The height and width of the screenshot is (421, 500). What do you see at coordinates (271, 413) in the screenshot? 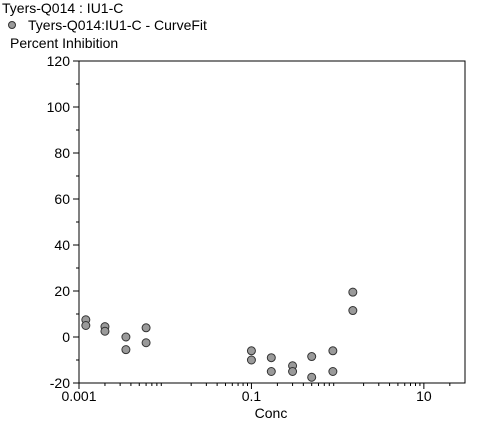
I see `x-axis-title: Conc` at bounding box center [271, 413].